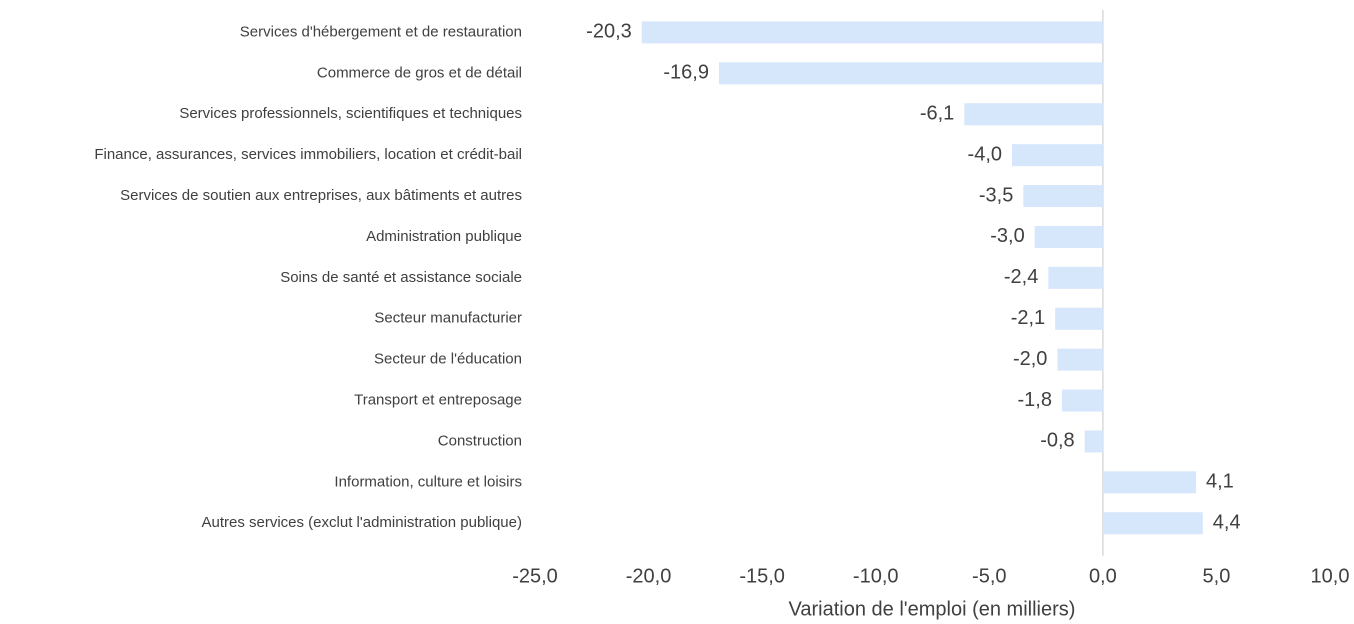 Image resolution: width=1354 pixels, height=624 pixels. What do you see at coordinates (1035, 400) in the screenshot?
I see `data-label: -1,8` at bounding box center [1035, 400].